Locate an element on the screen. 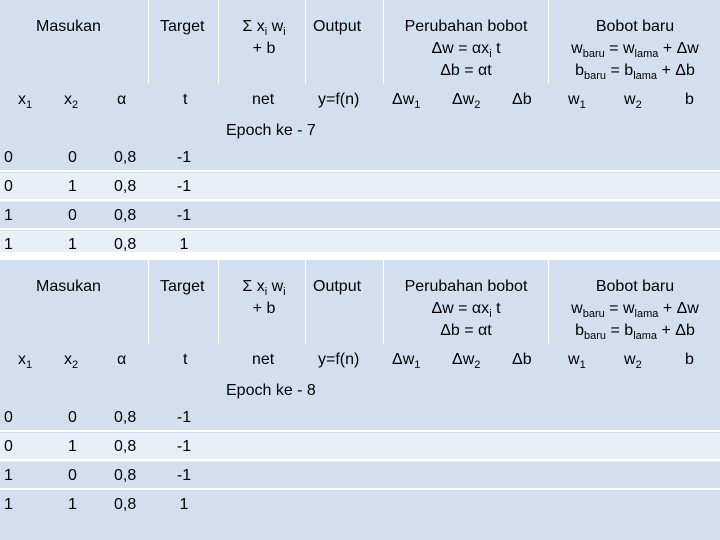  table-row: 1 1 0,8 1 is located at coordinates (360, 505).